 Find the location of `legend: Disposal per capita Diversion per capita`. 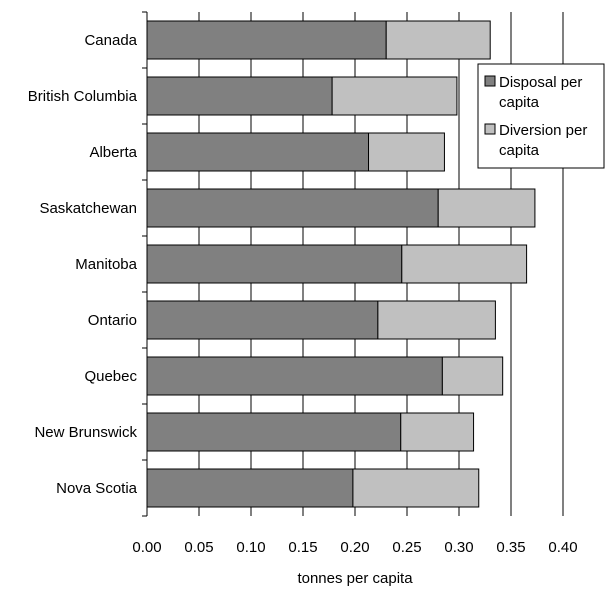

legend: Disposal per capita Diversion per capita is located at coordinates (541, 116).